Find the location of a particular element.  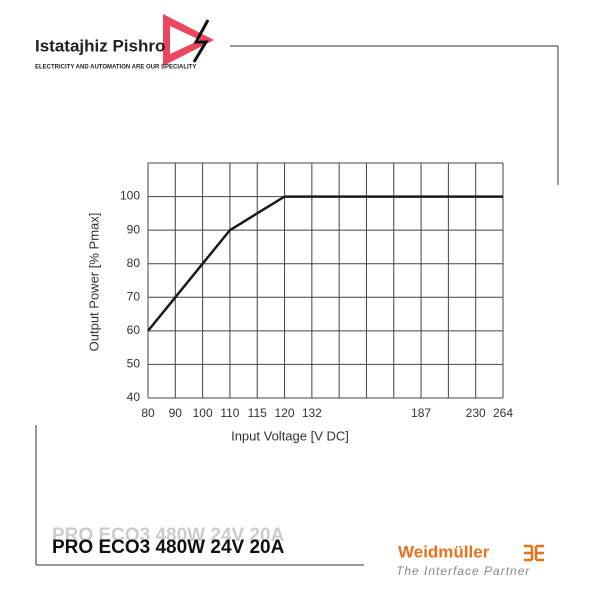

product-title-shadow: PRO ECO3 480W 24V 20A is located at coordinates (168, 535).